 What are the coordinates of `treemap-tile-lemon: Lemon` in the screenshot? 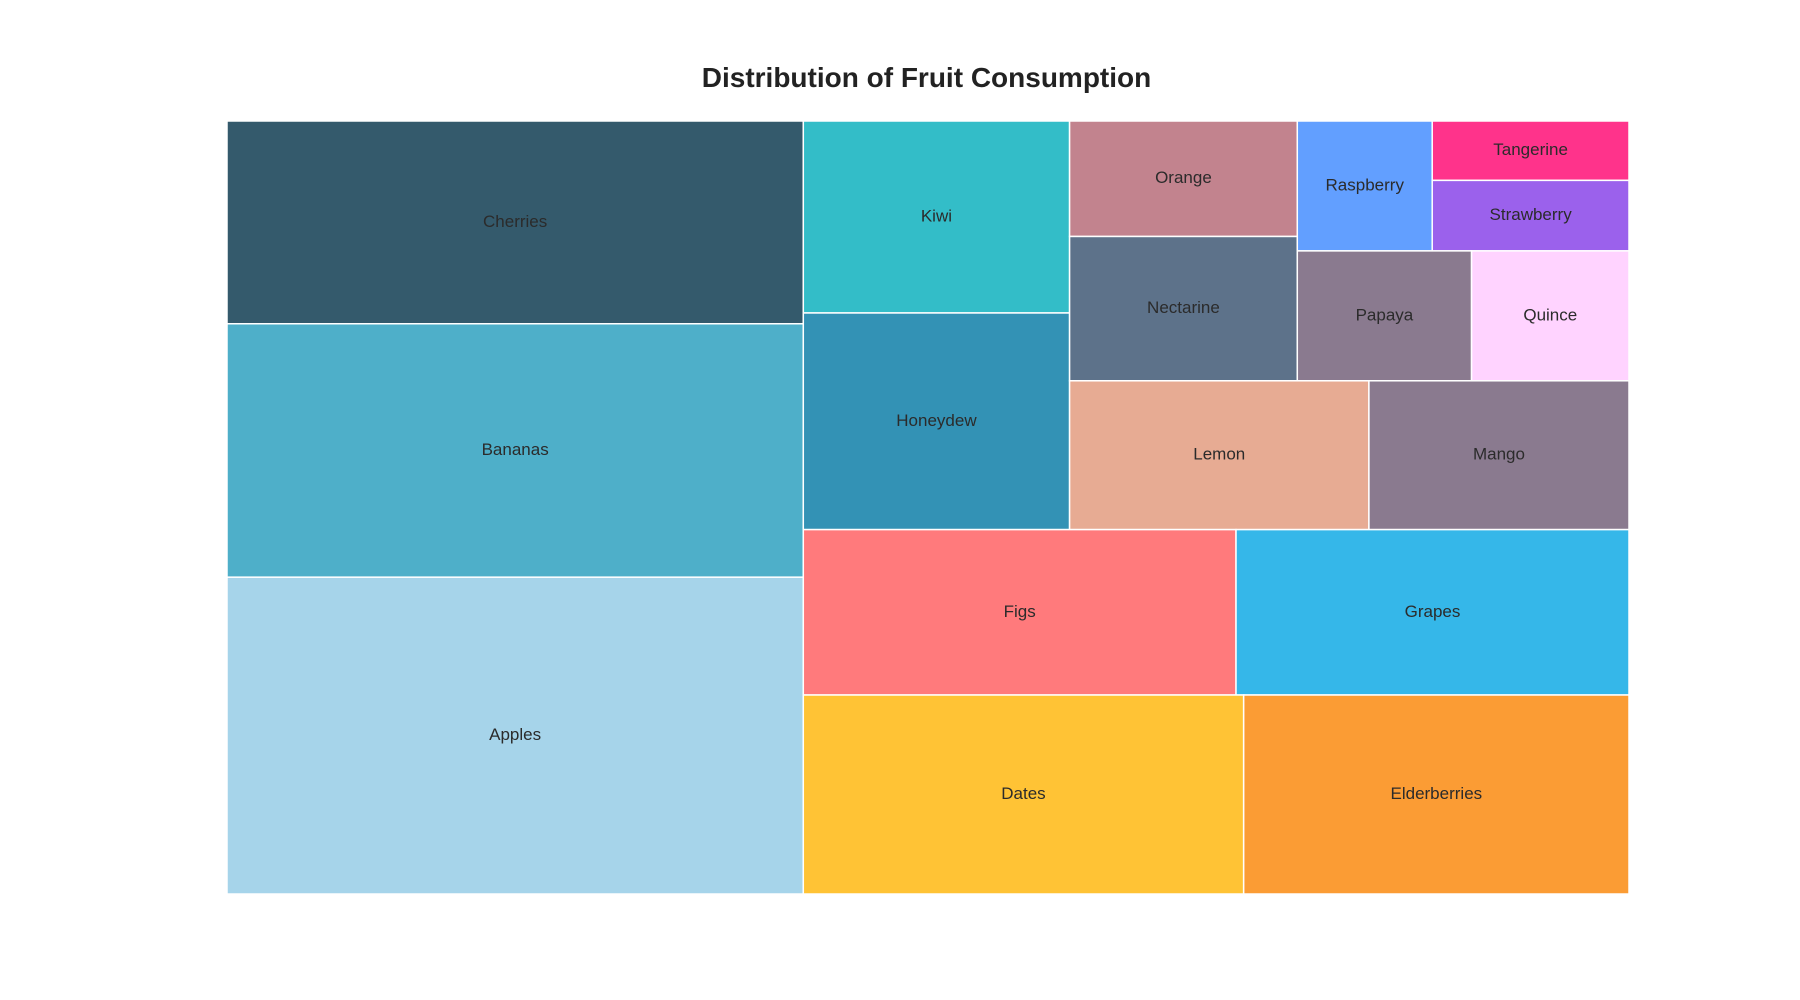 It's located at (1219, 455).